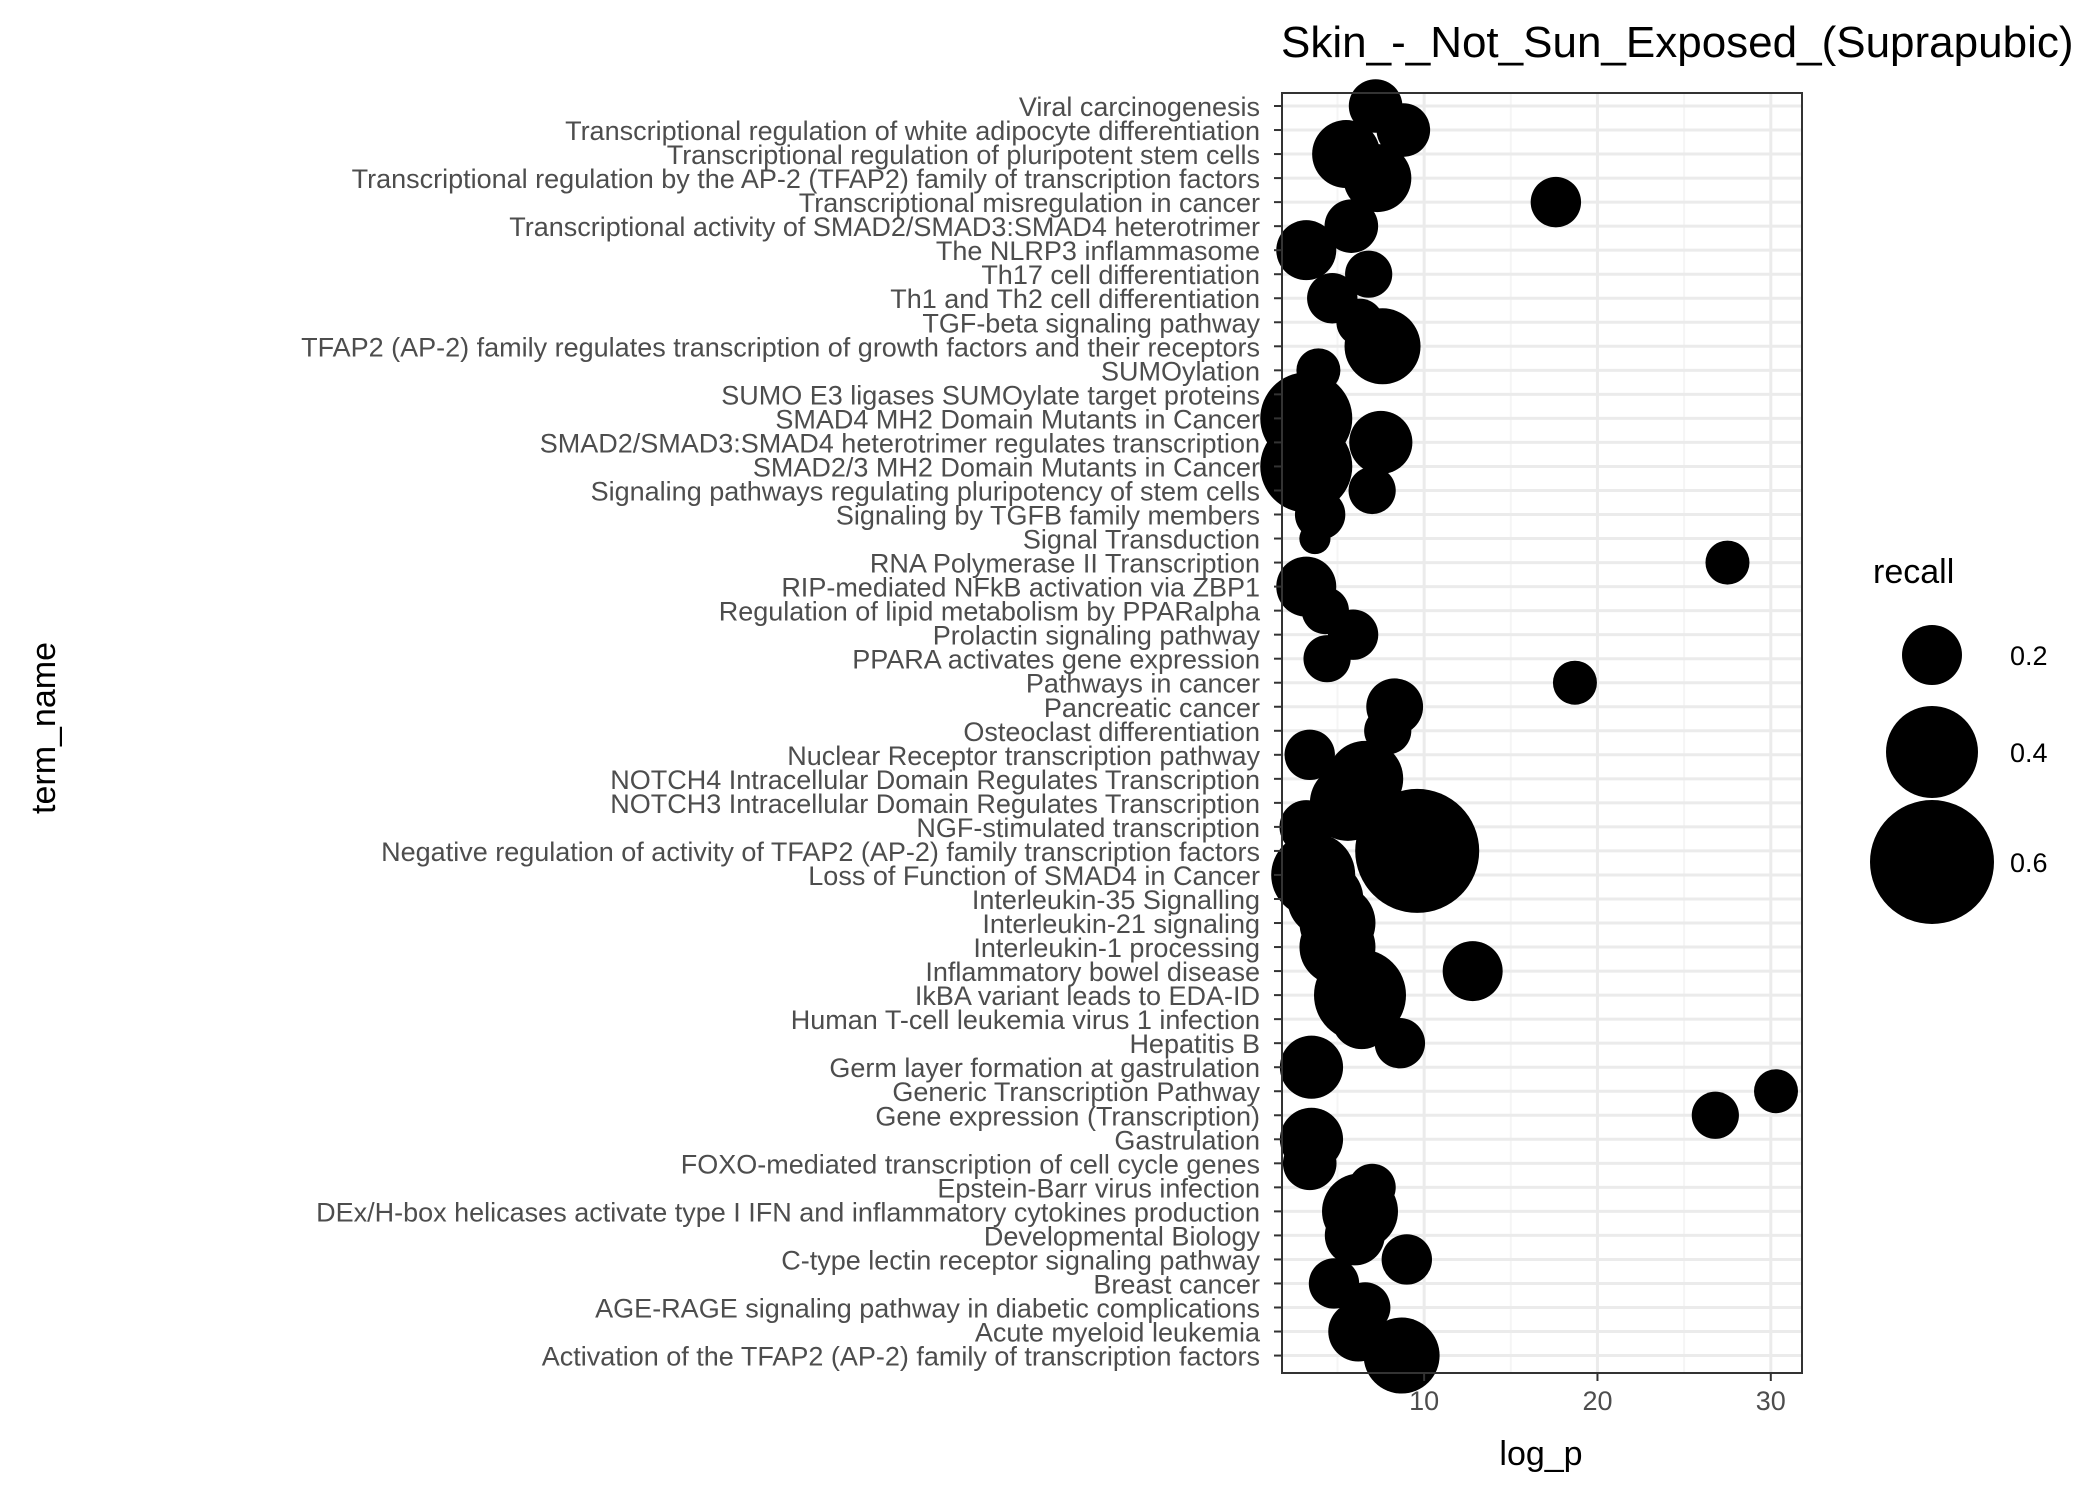  What do you see at coordinates (1088, 828) in the screenshot?
I see `y-tick-label: NGF-stimulated transcription` at bounding box center [1088, 828].